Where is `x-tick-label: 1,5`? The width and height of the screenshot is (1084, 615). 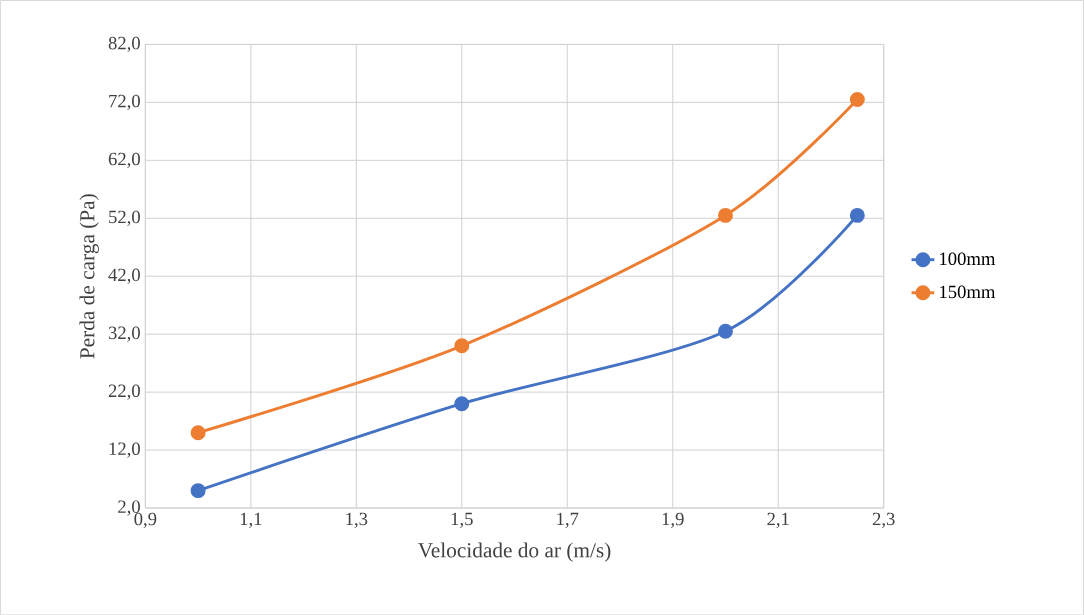 x-tick-label: 1,5 is located at coordinates (462, 520).